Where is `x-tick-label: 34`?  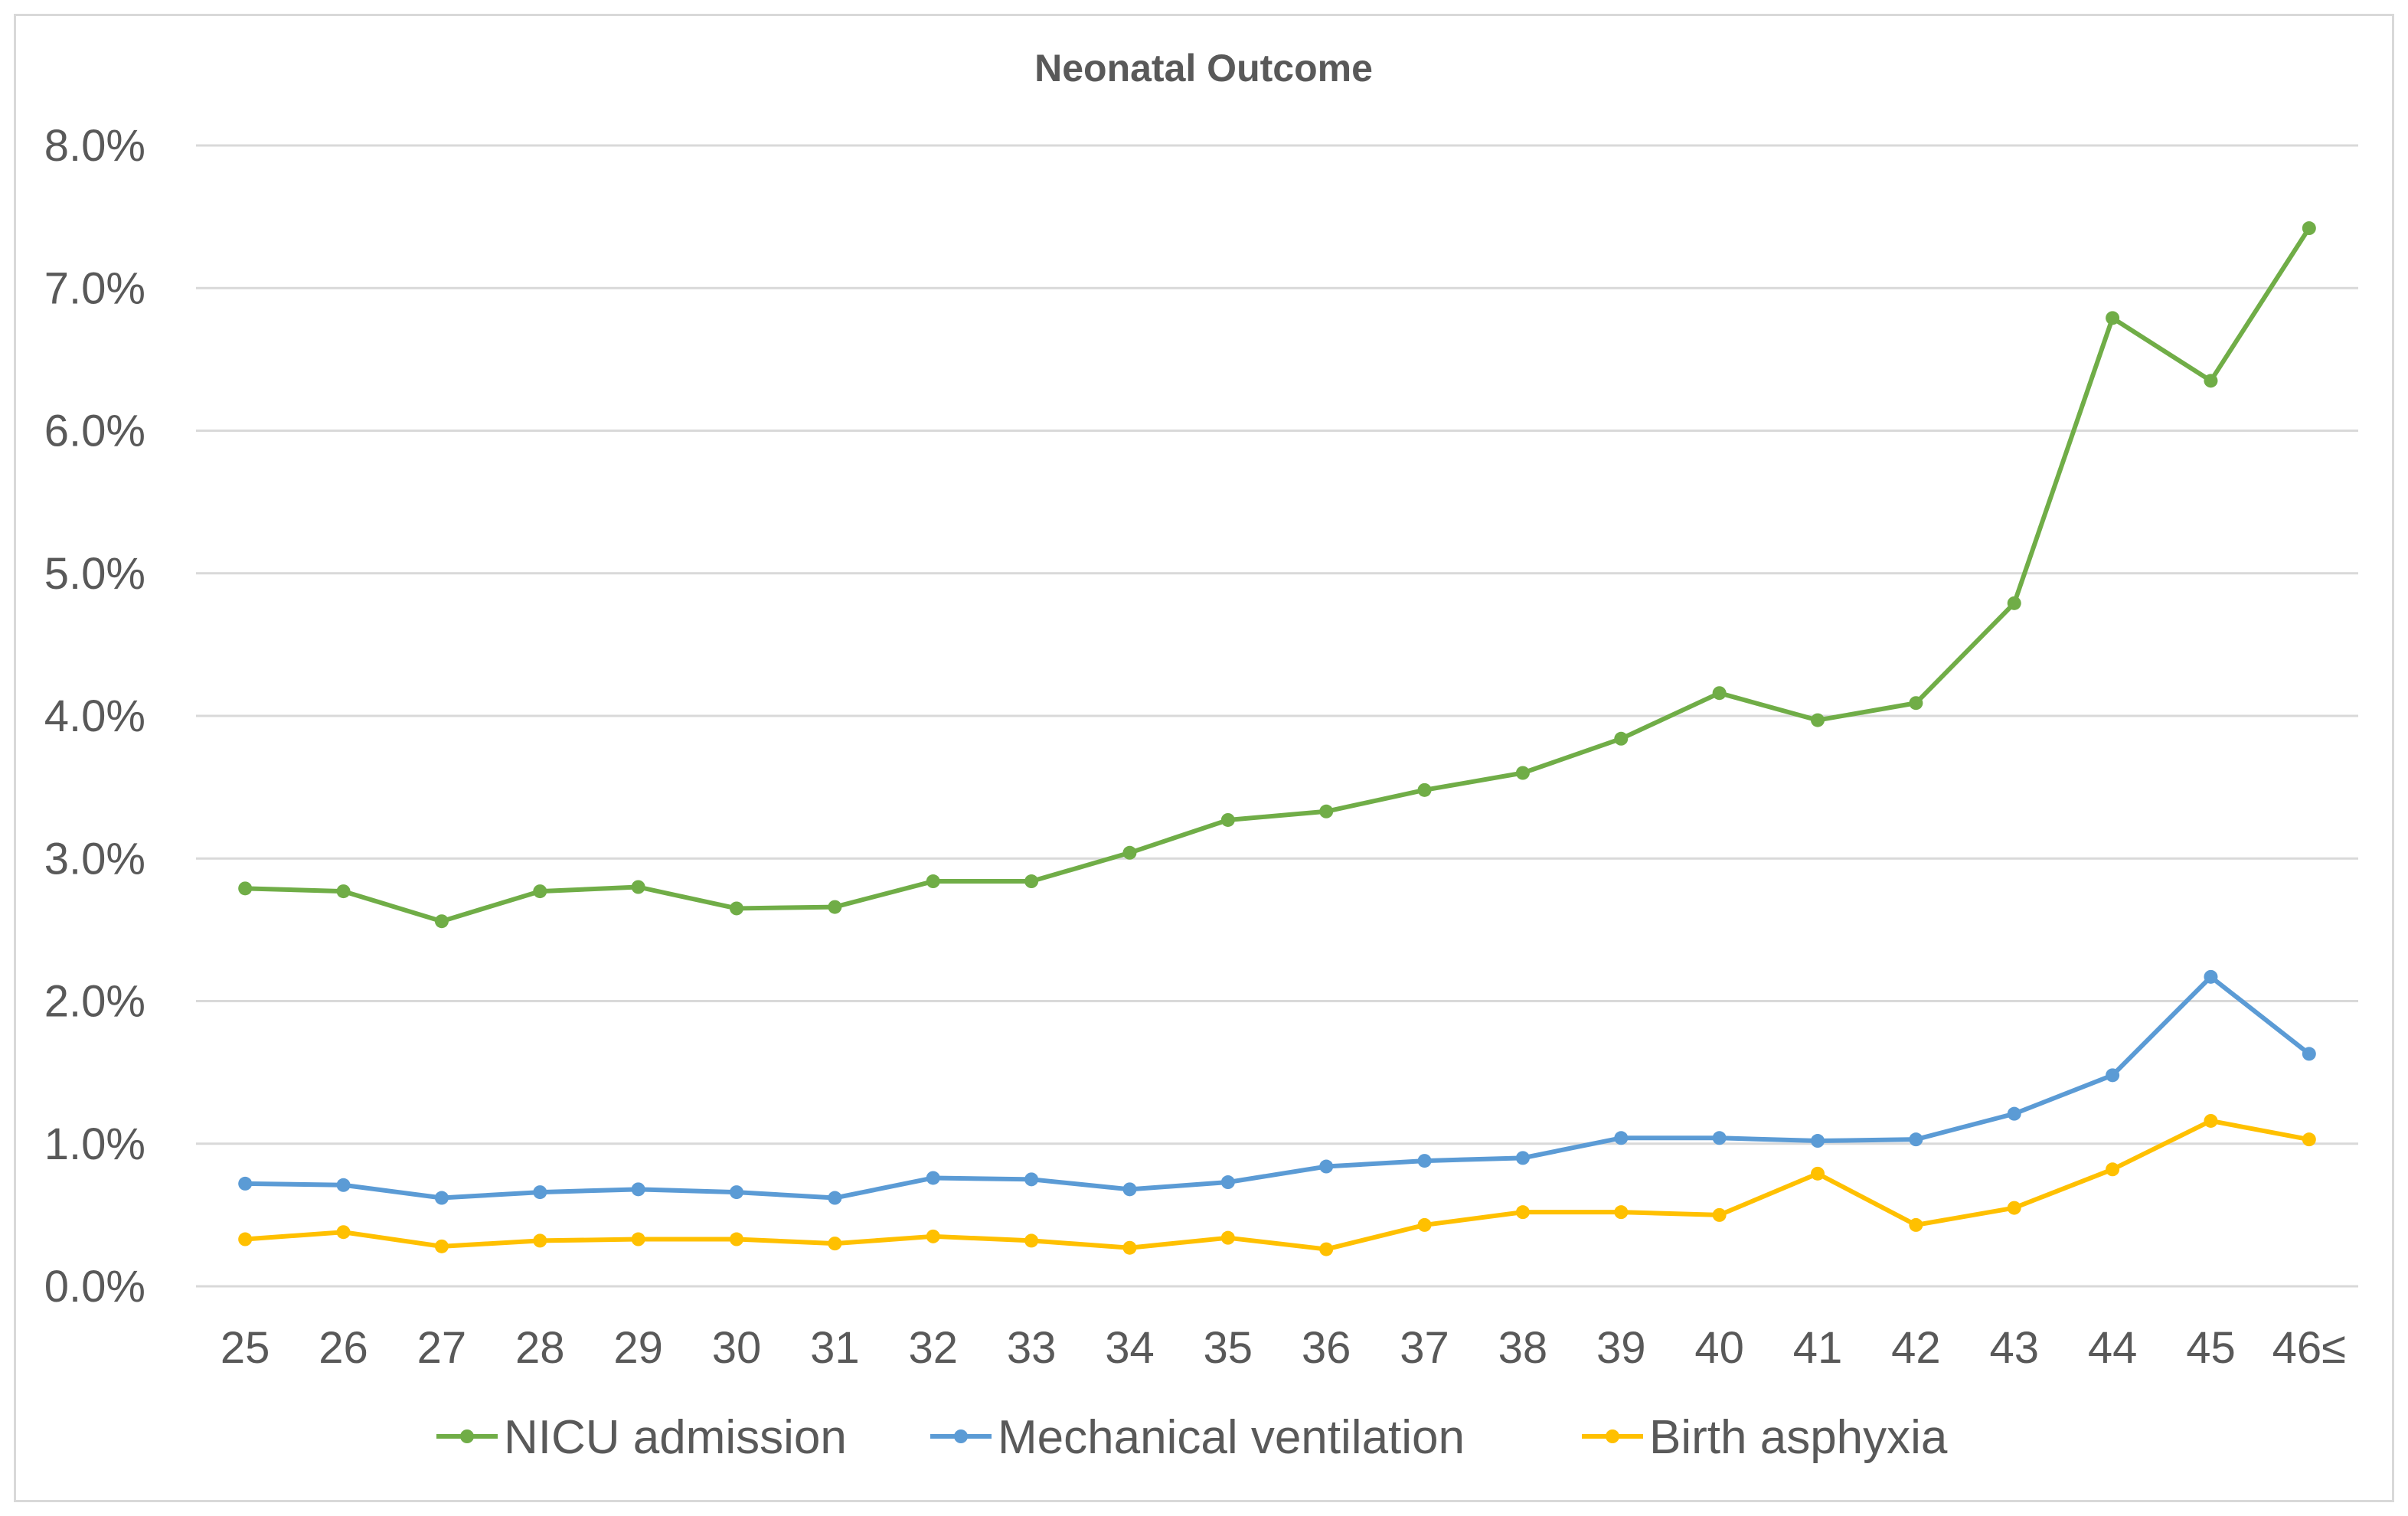 x-tick-label: 34 is located at coordinates (1130, 1348).